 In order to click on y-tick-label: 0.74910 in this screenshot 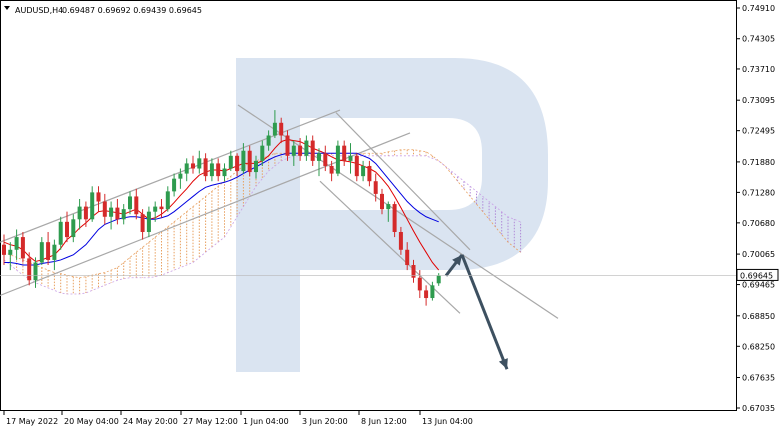, I will do `click(758, 8)`.